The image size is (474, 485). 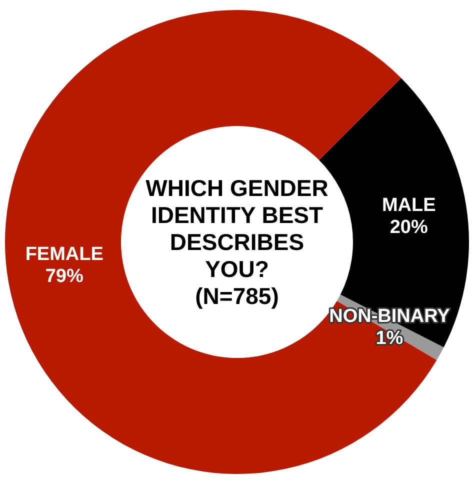 I want to click on data-label: 1%, so click(x=390, y=338).